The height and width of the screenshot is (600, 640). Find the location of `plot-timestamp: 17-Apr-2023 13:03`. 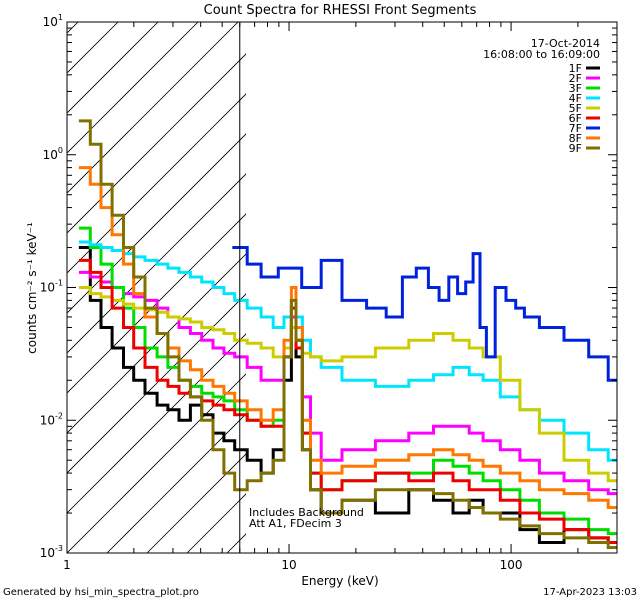

plot-timestamp: 17-Apr-2023 13:03 is located at coordinates (590, 592).